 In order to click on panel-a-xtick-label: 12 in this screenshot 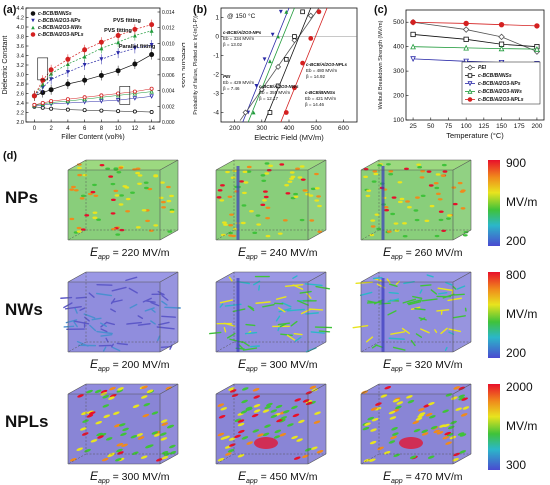, I will do `click(135, 129)`.